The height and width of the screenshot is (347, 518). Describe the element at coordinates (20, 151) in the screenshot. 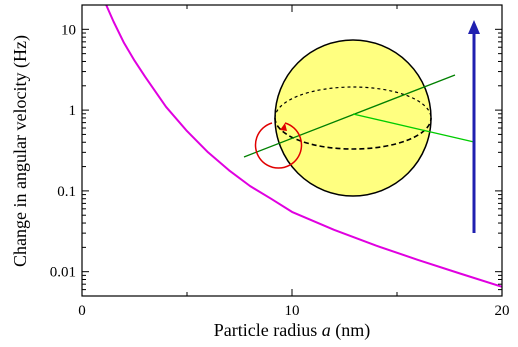

I see `y-axis-title: Change in angular velocity (Hz)` at that location.